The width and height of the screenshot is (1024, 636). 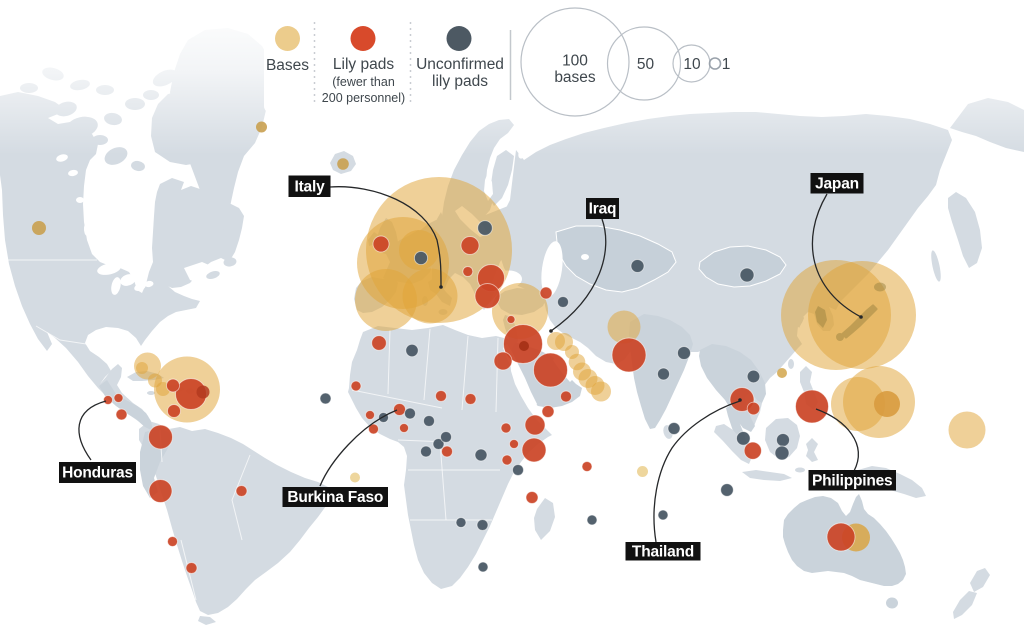 I want to click on svg-text: 1, so click(x=726, y=64).